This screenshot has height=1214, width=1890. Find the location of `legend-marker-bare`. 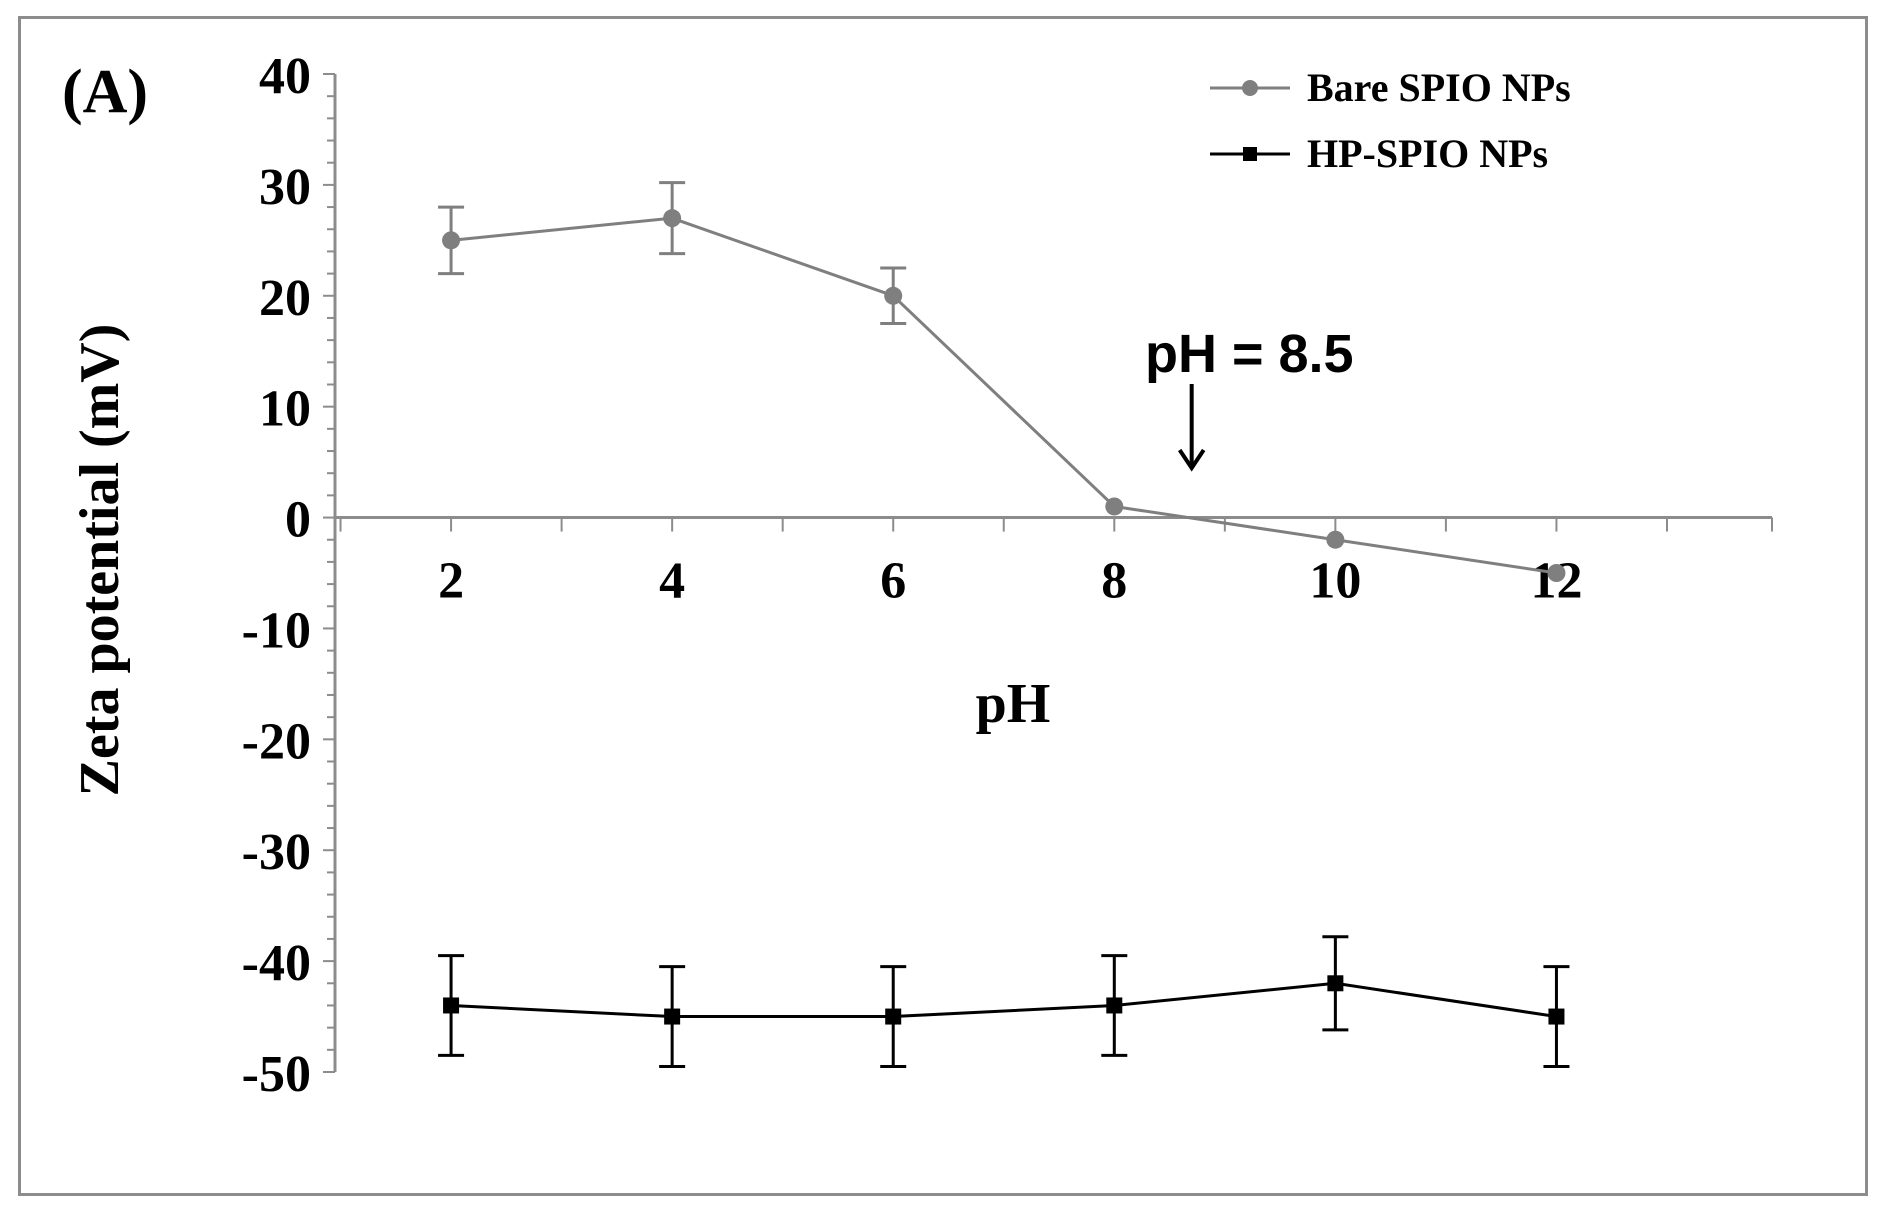

legend-marker-bare is located at coordinates (1250, 88).